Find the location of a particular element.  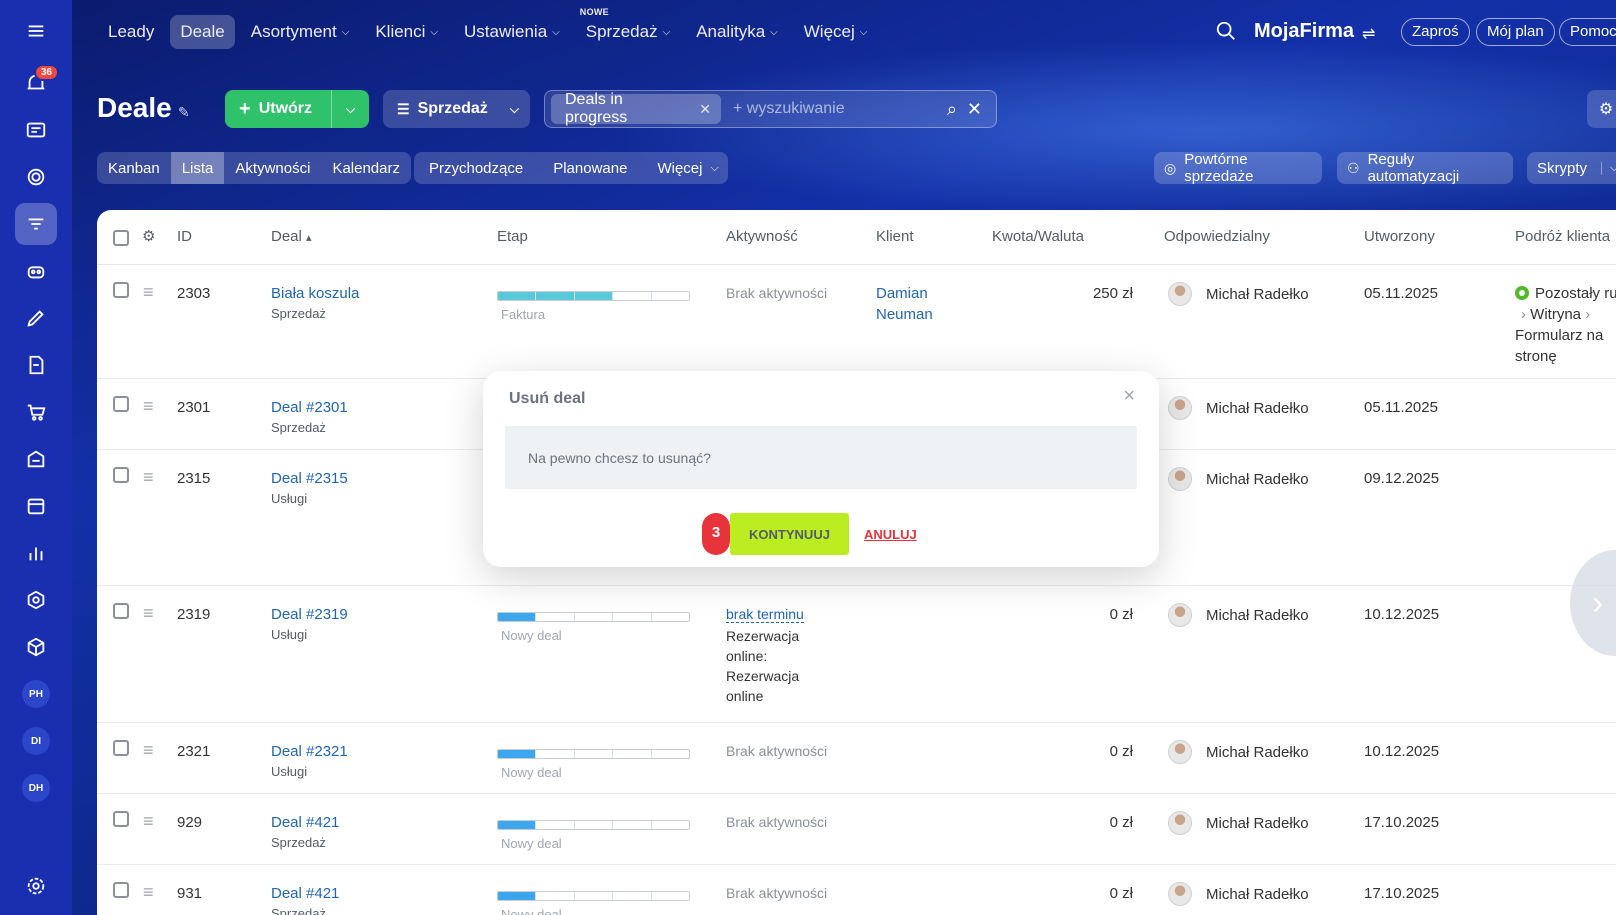

column-journey: Podróż klienta is located at coordinates (1563, 236).